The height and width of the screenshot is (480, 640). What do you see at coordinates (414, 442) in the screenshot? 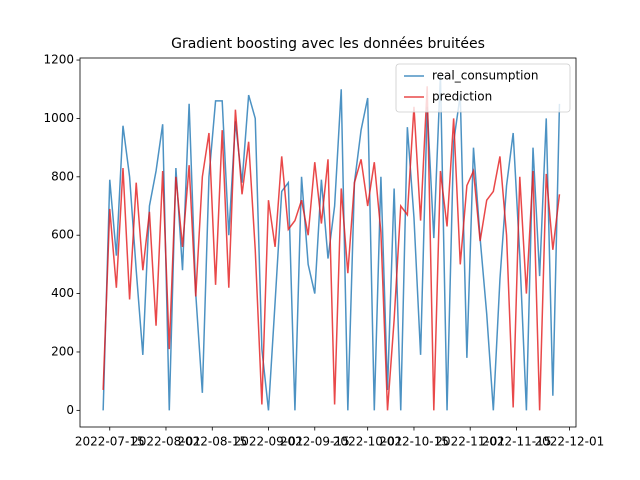
I see `x-tick-label: 2022-10-15` at bounding box center [414, 442].